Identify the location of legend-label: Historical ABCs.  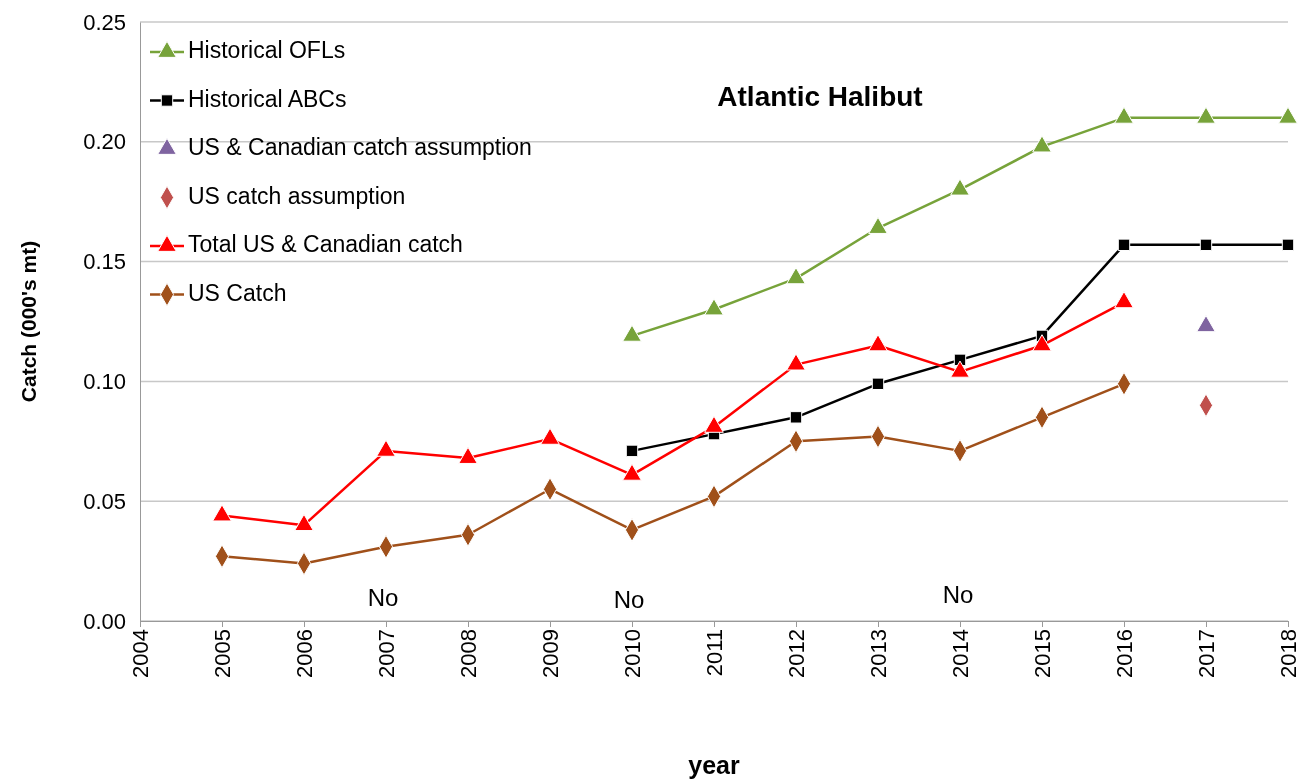
(267, 98).